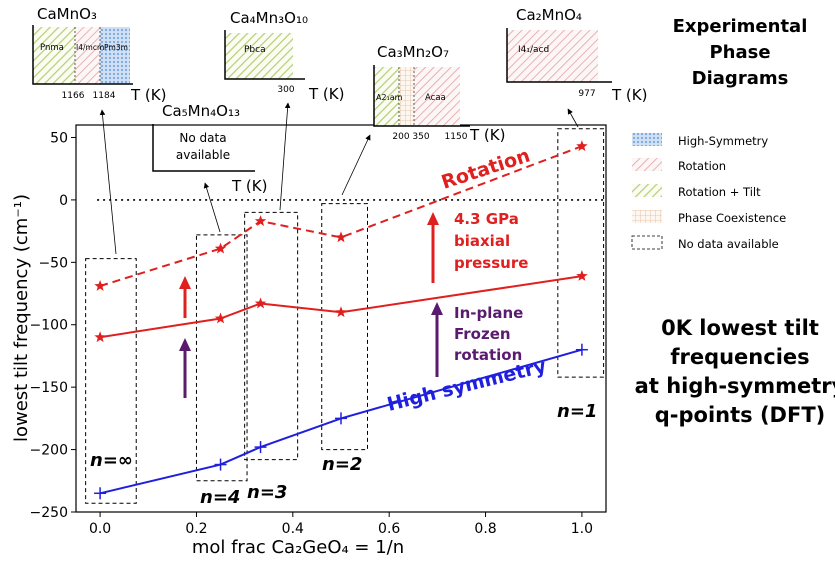 This screenshot has height=565, width=835. What do you see at coordinates (739, 357) in the screenshot?
I see `title-dft-line: frequencies` at bounding box center [739, 357].